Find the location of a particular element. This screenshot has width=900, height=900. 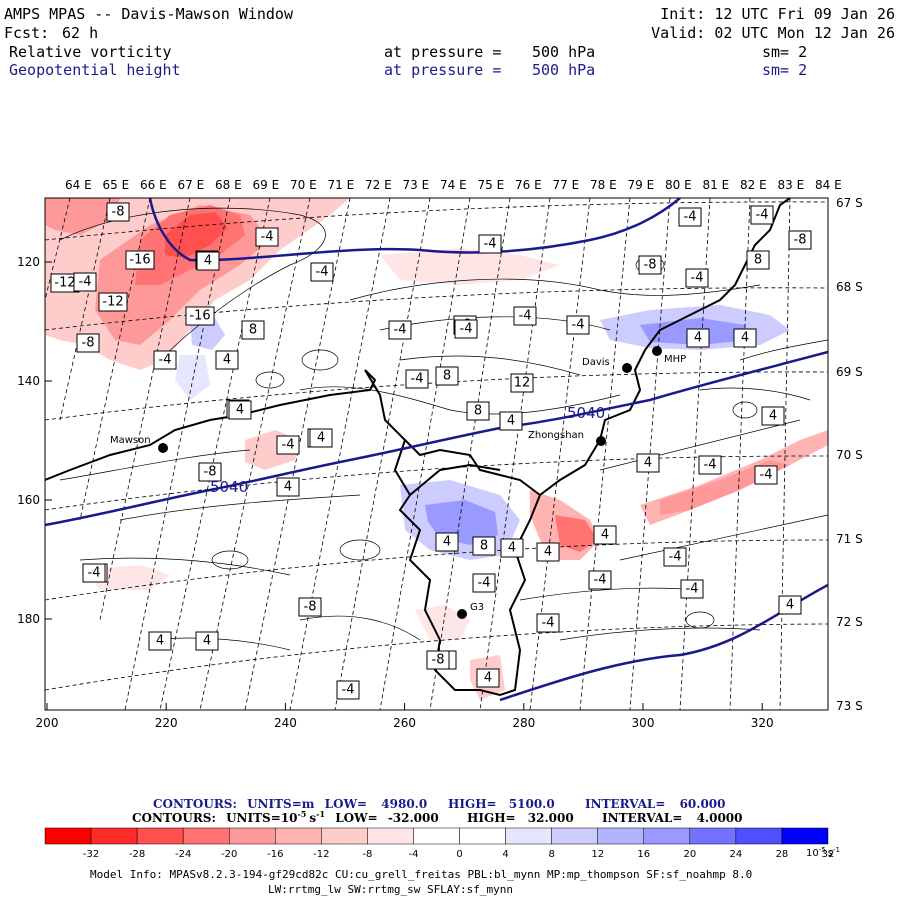

svg-text: 12 is located at coordinates (522, 383).